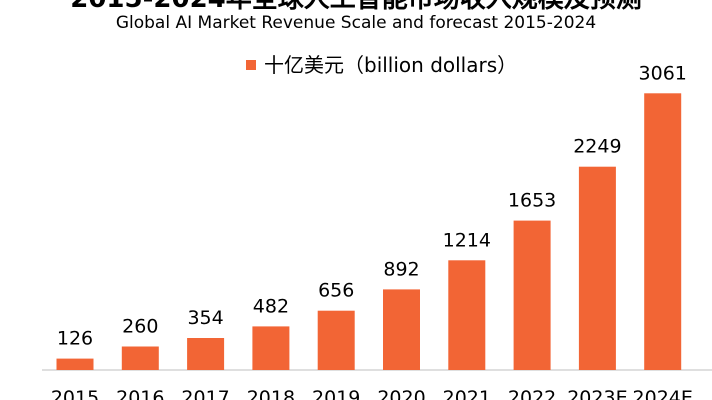 The height and width of the screenshot is (400, 712). Describe the element at coordinates (271, 393) in the screenshot. I see `x-tick-label-2018: 2018` at that location.